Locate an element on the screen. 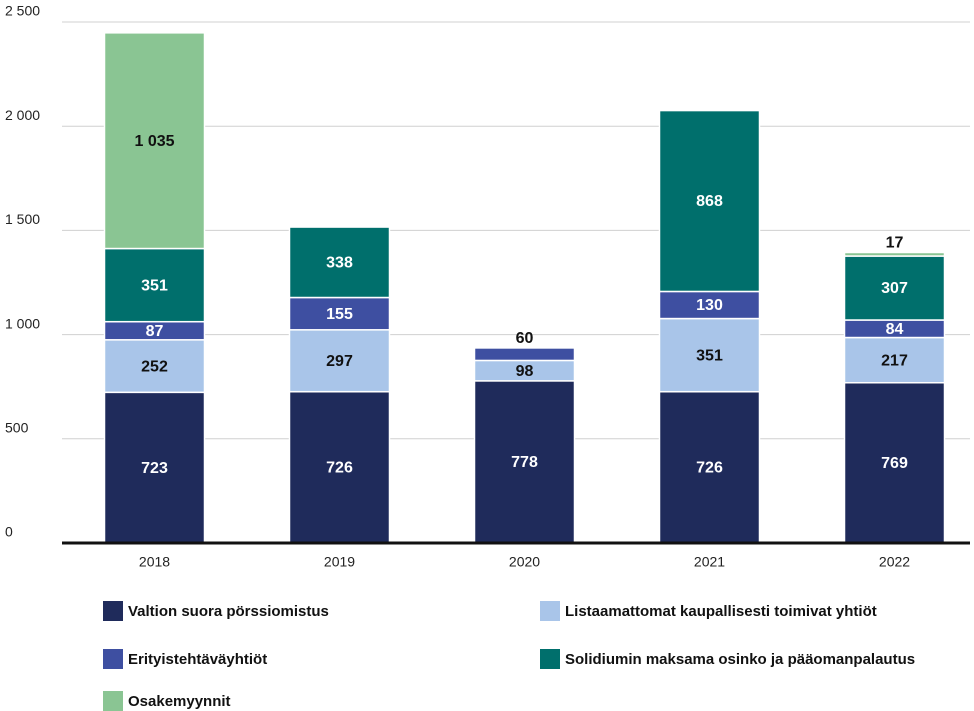  y-tick-label: 500 is located at coordinates (17, 428).